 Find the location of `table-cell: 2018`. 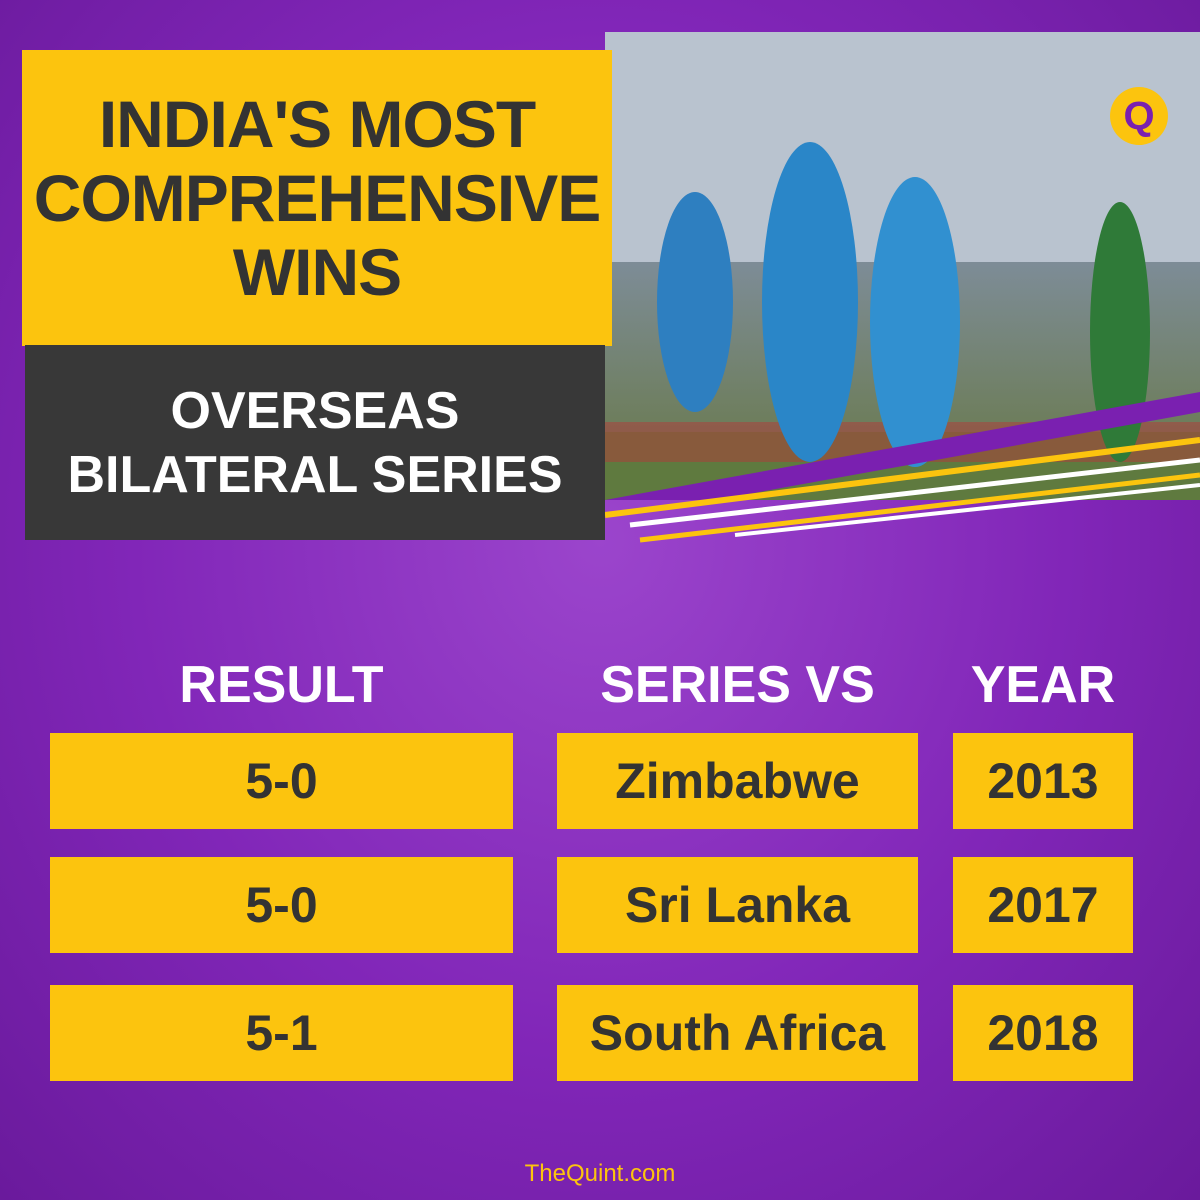

table-cell: 2018 is located at coordinates (1043, 1033).